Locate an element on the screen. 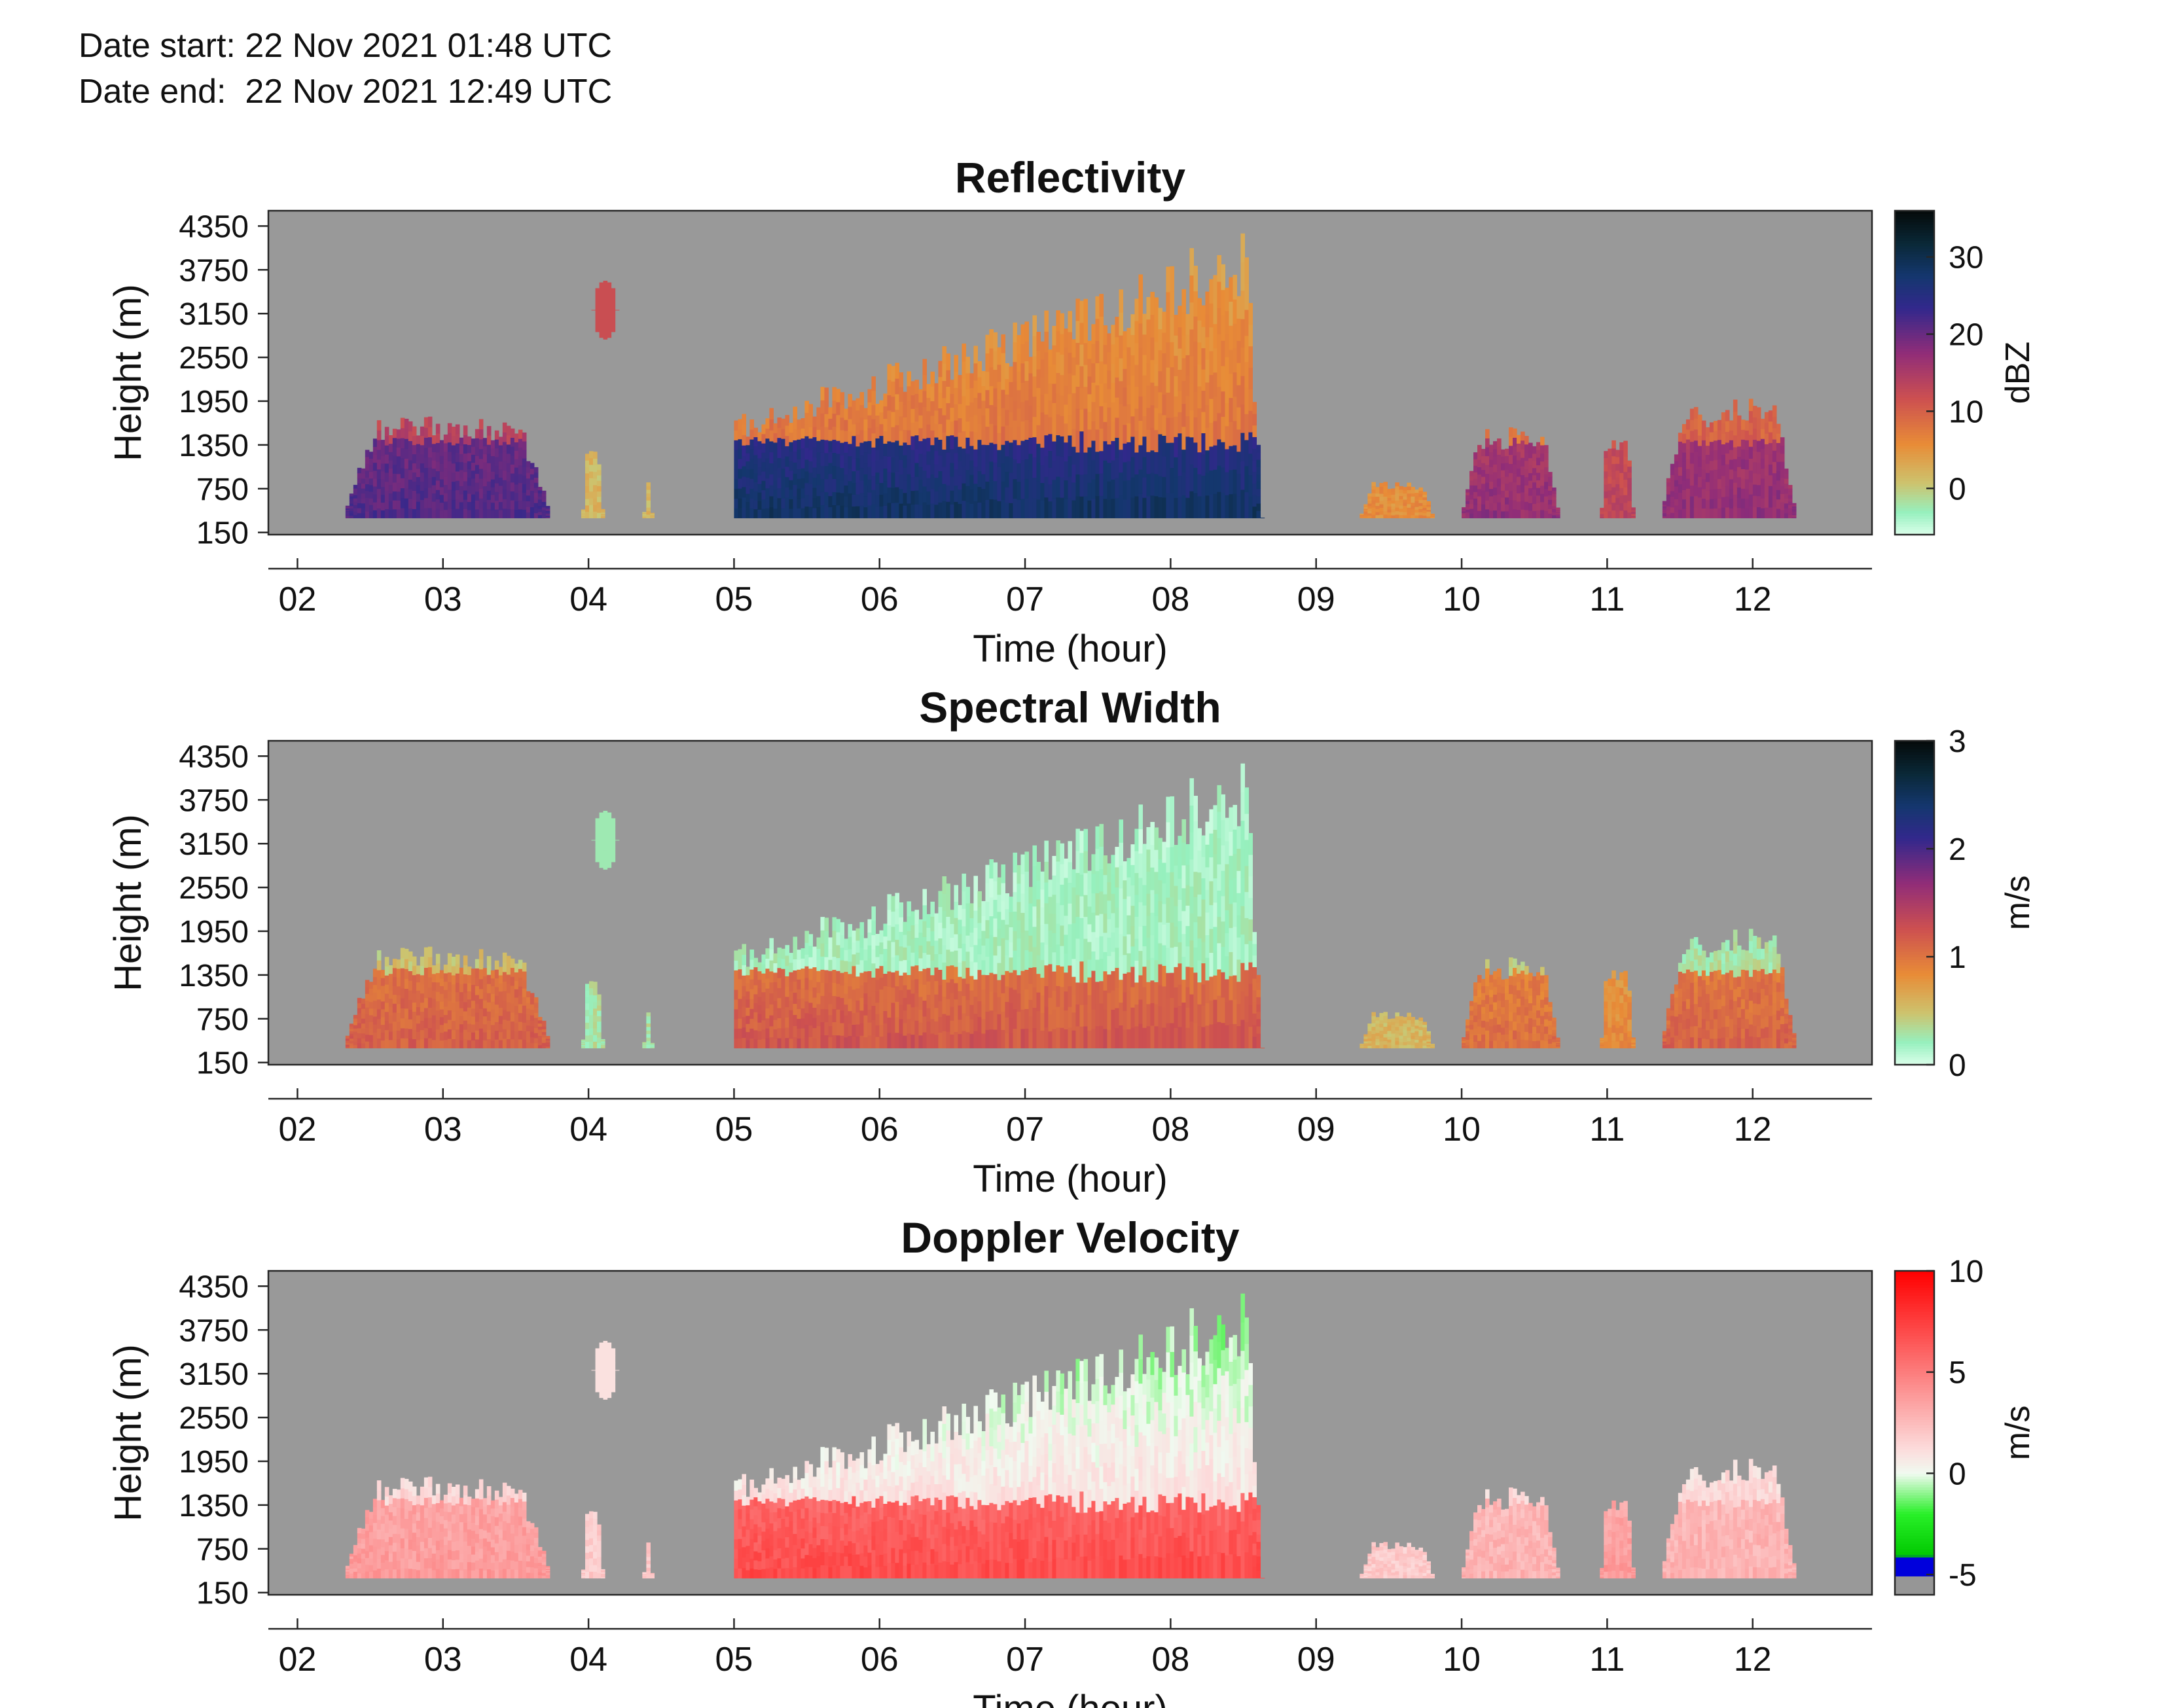  x-tick-label: 08 is located at coordinates (1170, 599).